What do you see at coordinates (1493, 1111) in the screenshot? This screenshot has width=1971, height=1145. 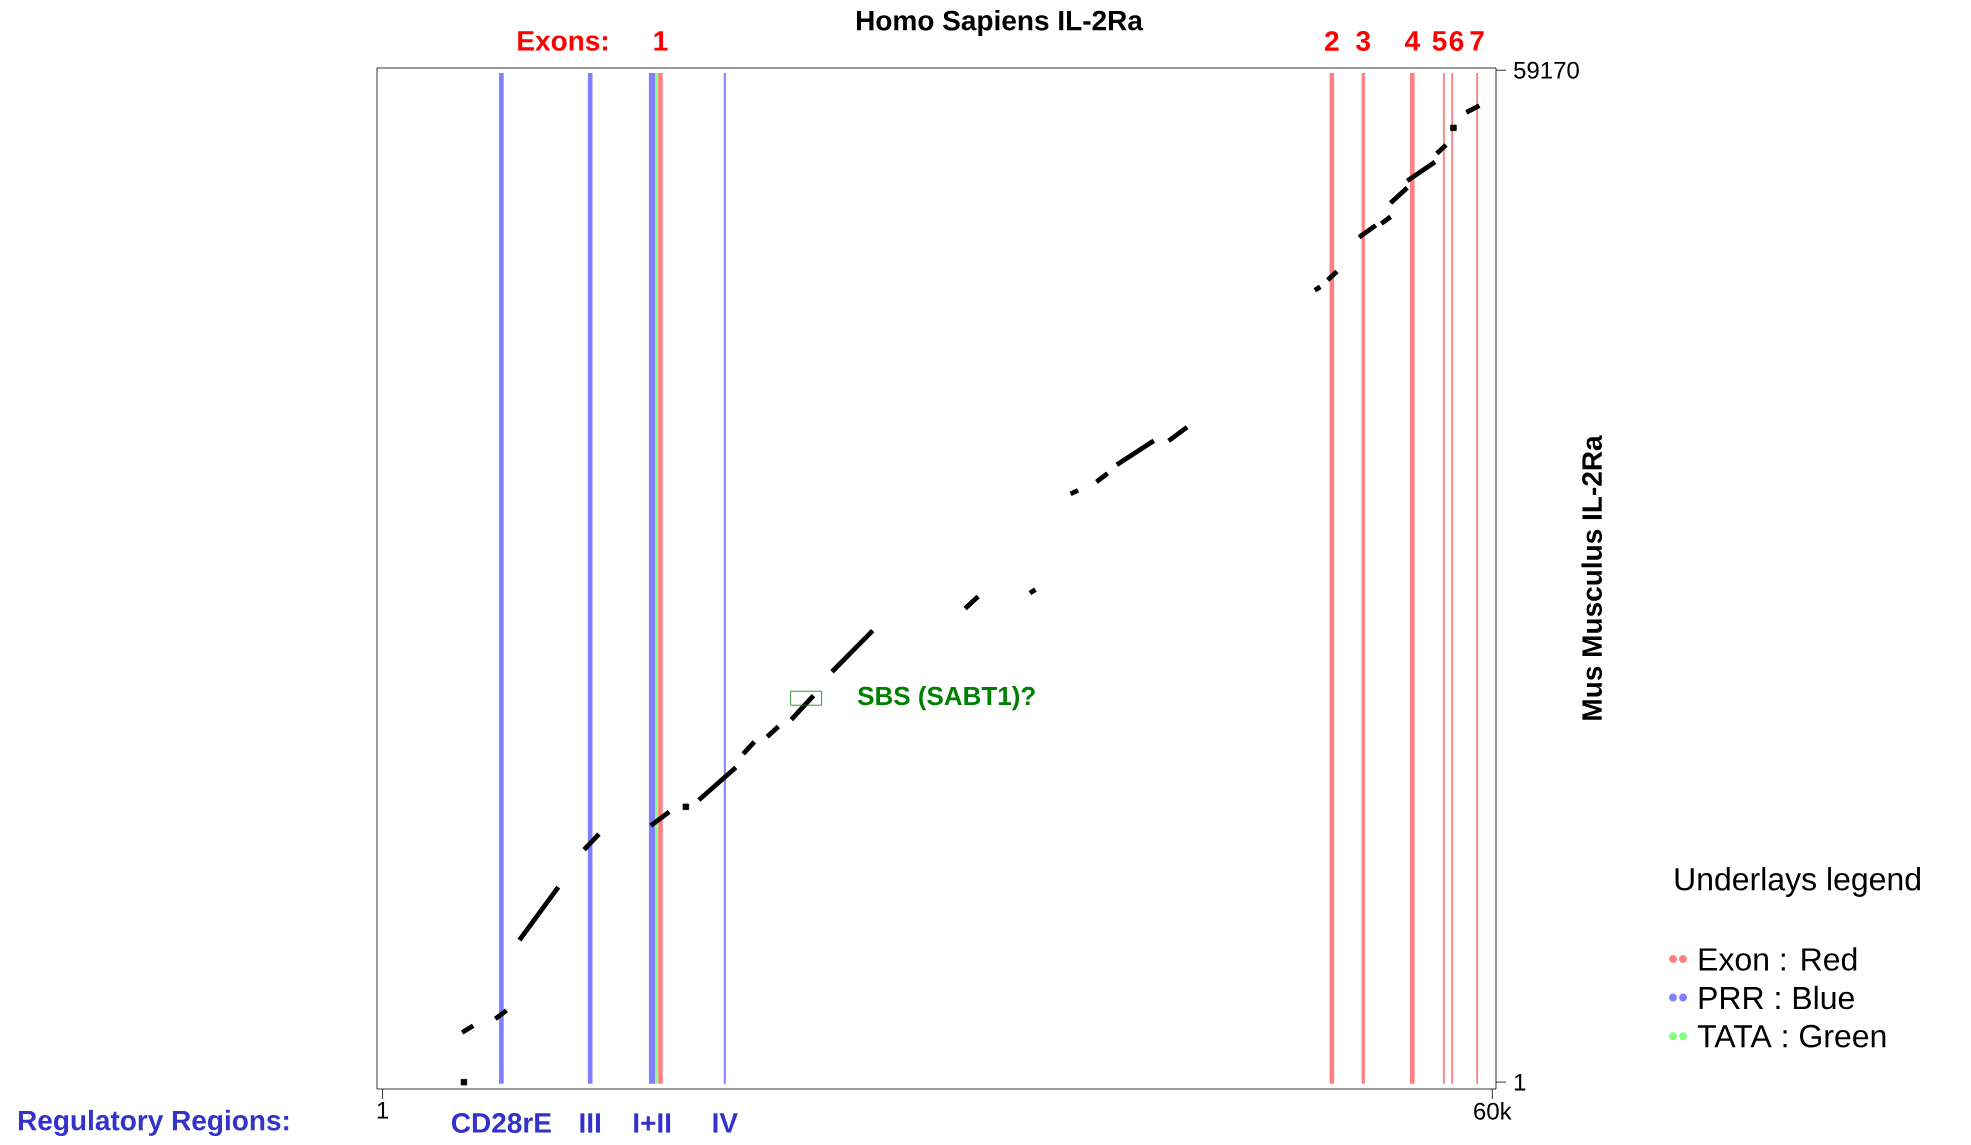 I see `x-tick-label: 60k` at bounding box center [1493, 1111].